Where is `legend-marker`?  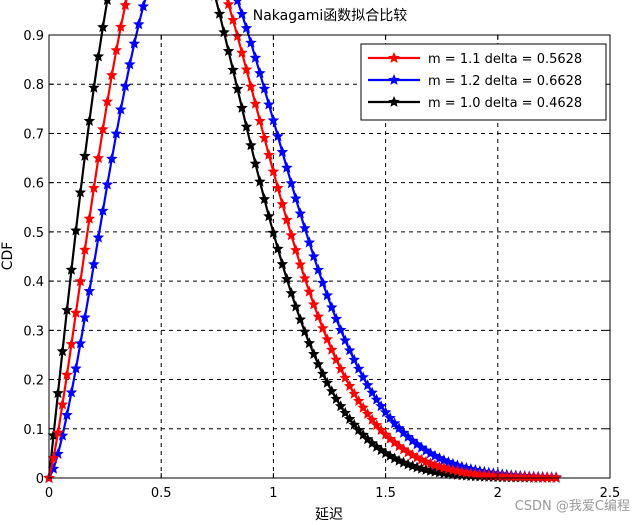
legend-marker is located at coordinates (394, 79).